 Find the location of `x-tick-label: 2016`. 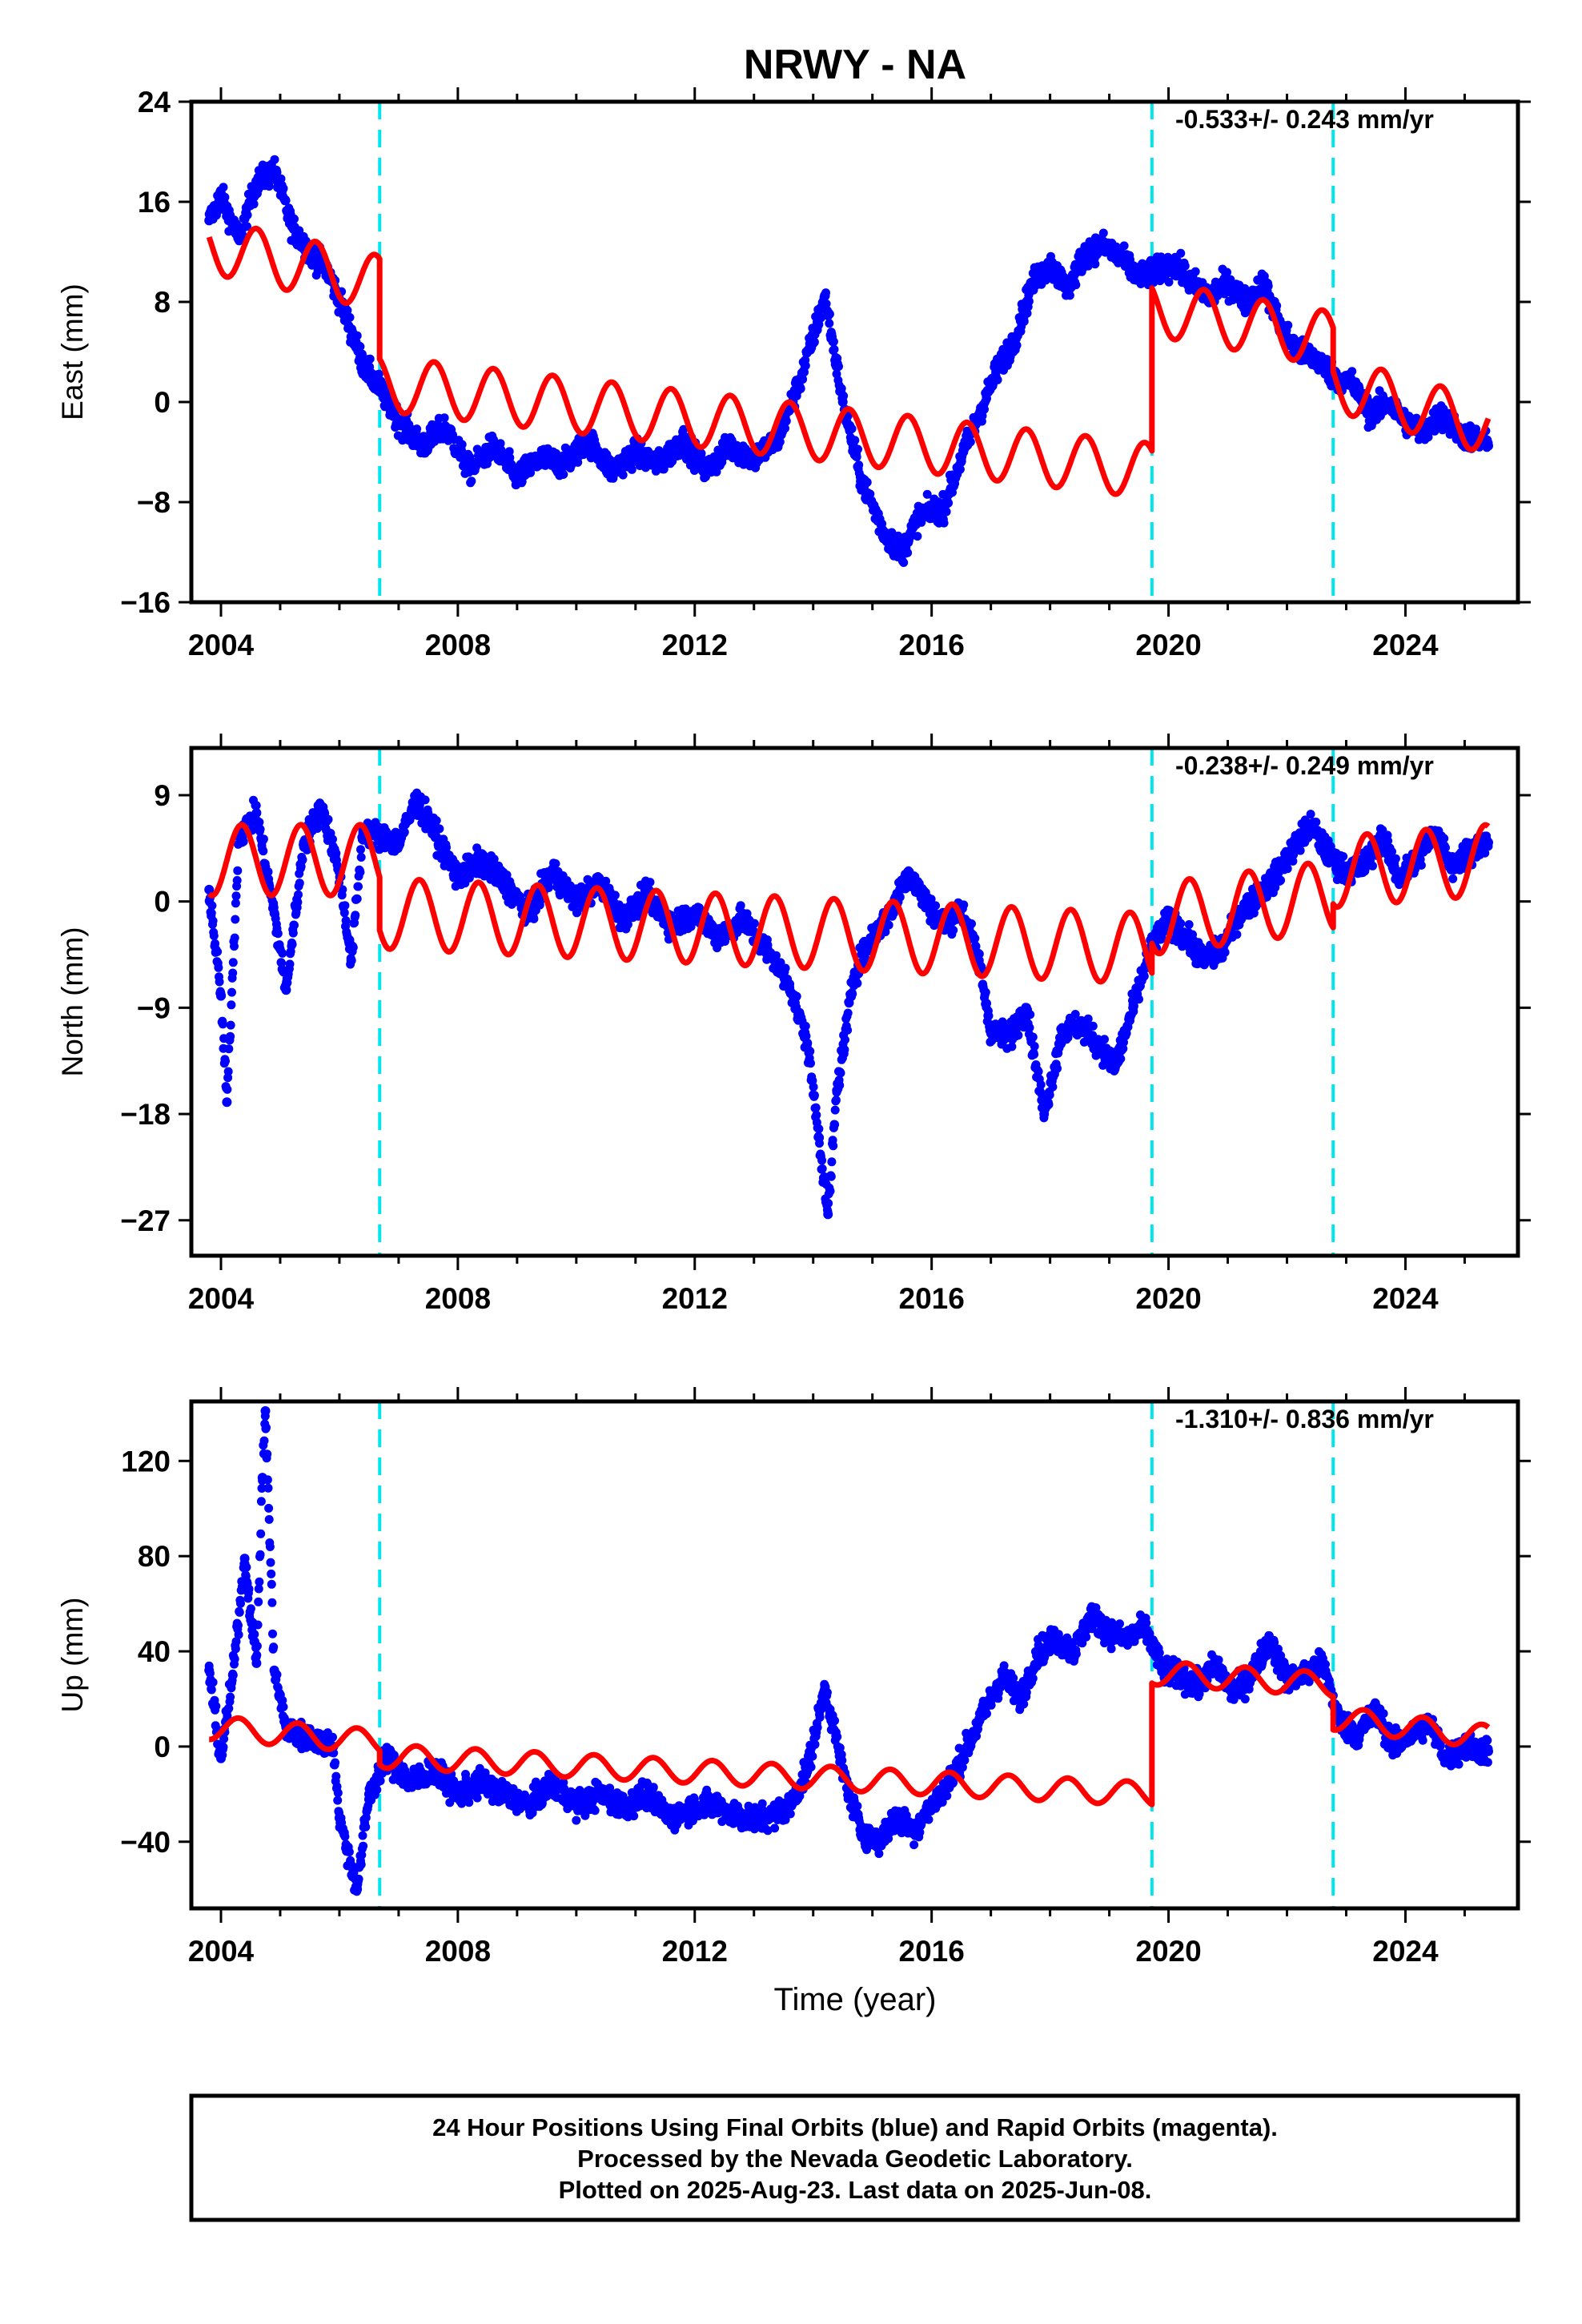

x-tick-label: 2016 is located at coordinates (932, 645).